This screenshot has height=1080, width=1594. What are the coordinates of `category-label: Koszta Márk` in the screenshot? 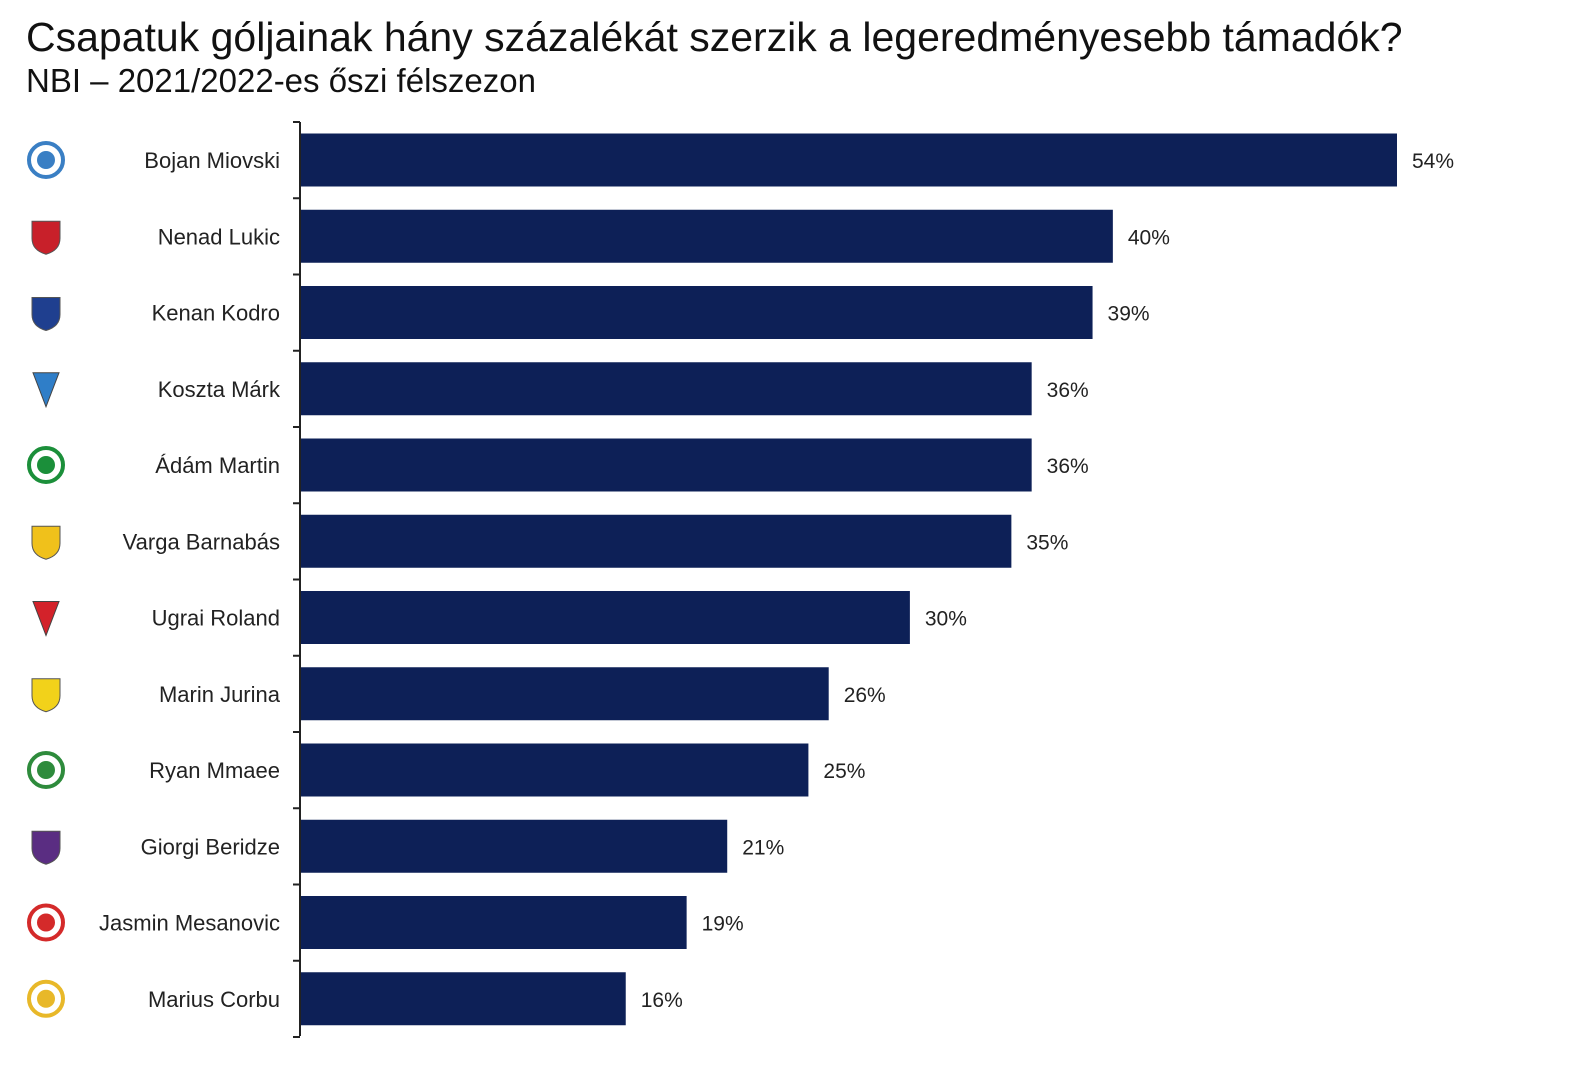 It's located at (219, 389).